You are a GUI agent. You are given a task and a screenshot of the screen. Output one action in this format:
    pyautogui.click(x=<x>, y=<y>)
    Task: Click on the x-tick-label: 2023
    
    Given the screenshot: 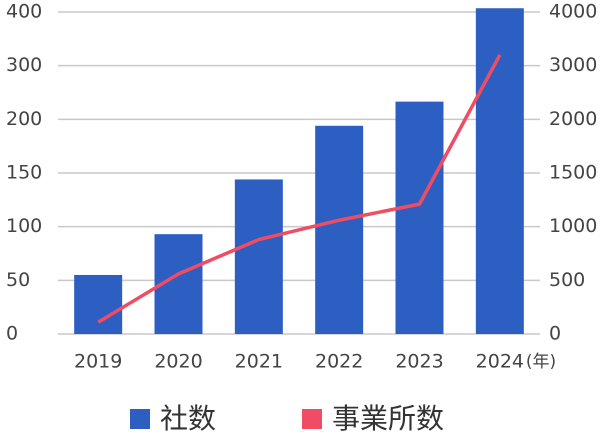 What is the action you would take?
    pyautogui.click(x=419, y=362)
    